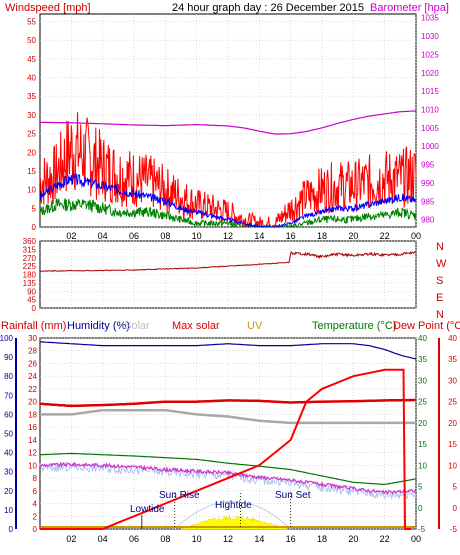  I want to click on rain-y-tick: 10, so click(32, 465).